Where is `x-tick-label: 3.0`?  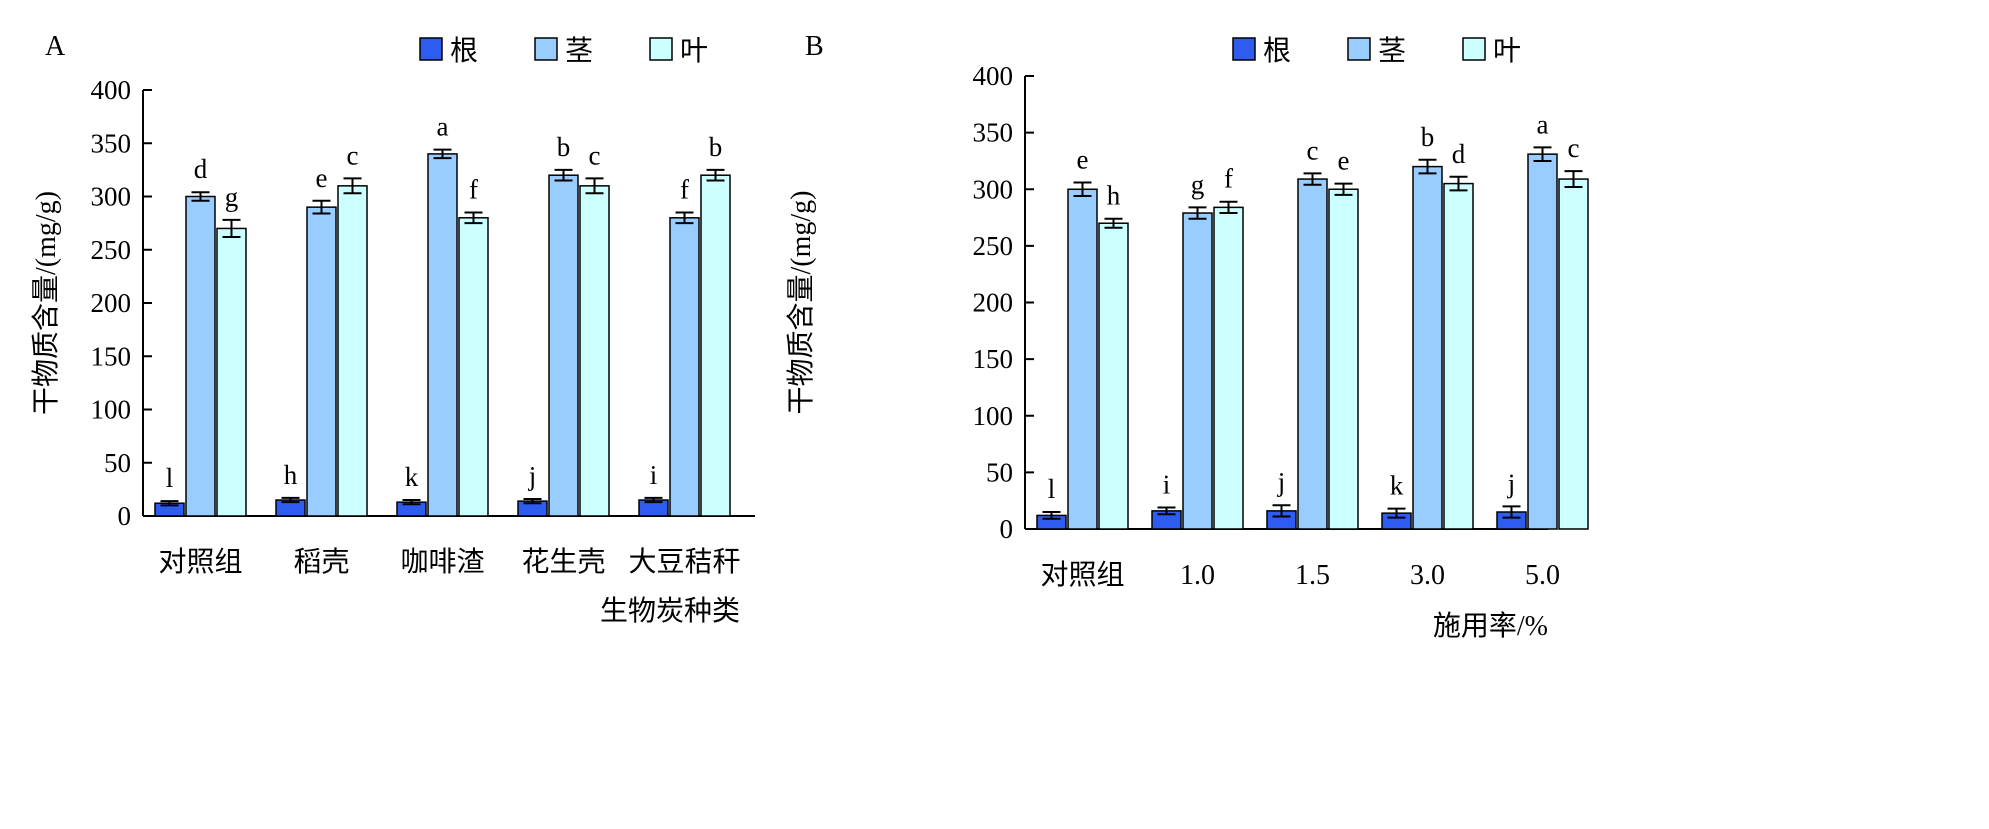
x-tick-label: 3.0 is located at coordinates (1427, 575).